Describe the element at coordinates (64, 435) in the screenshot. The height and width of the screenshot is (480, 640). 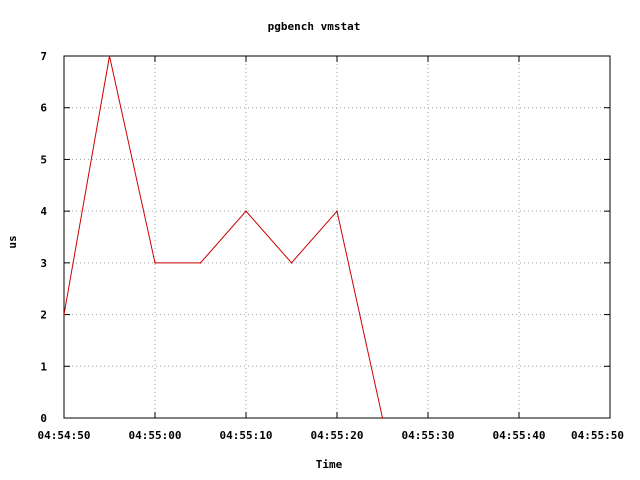
I see `x-tick-label: 04:54:50` at that location.